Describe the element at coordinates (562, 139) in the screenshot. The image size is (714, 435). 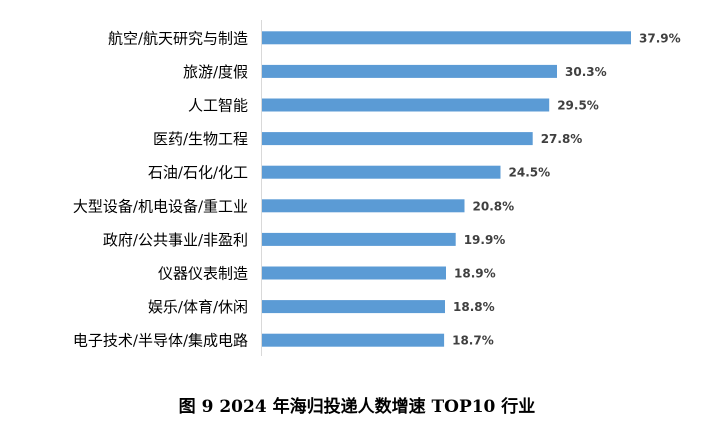
I see `value-label-3: 27.8%` at that location.